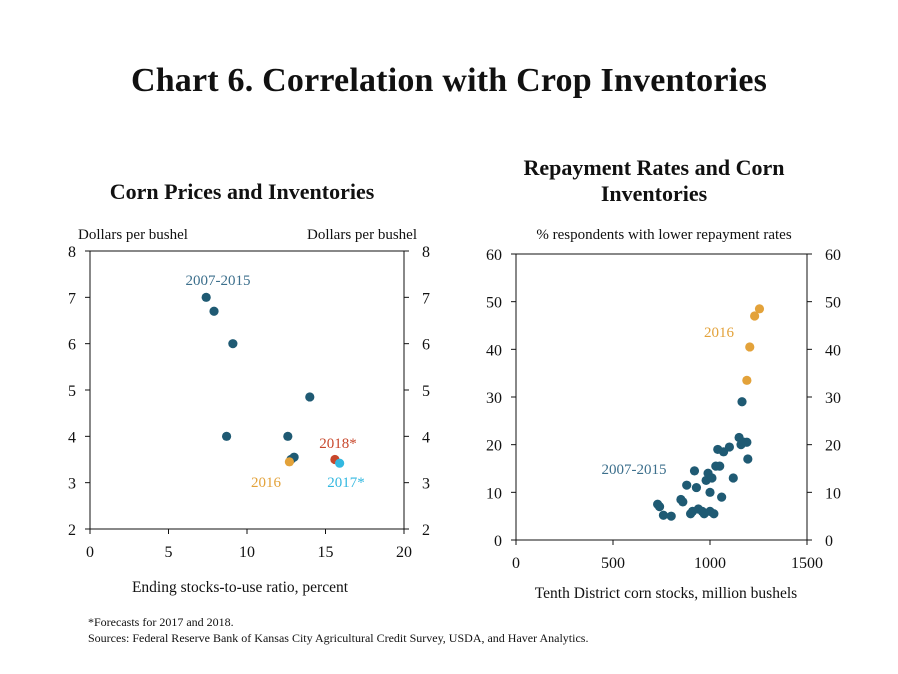 This screenshot has height=674, width=898. What do you see at coordinates (72, 484) in the screenshot?
I see `left-y-tick-label-left: 3` at bounding box center [72, 484].